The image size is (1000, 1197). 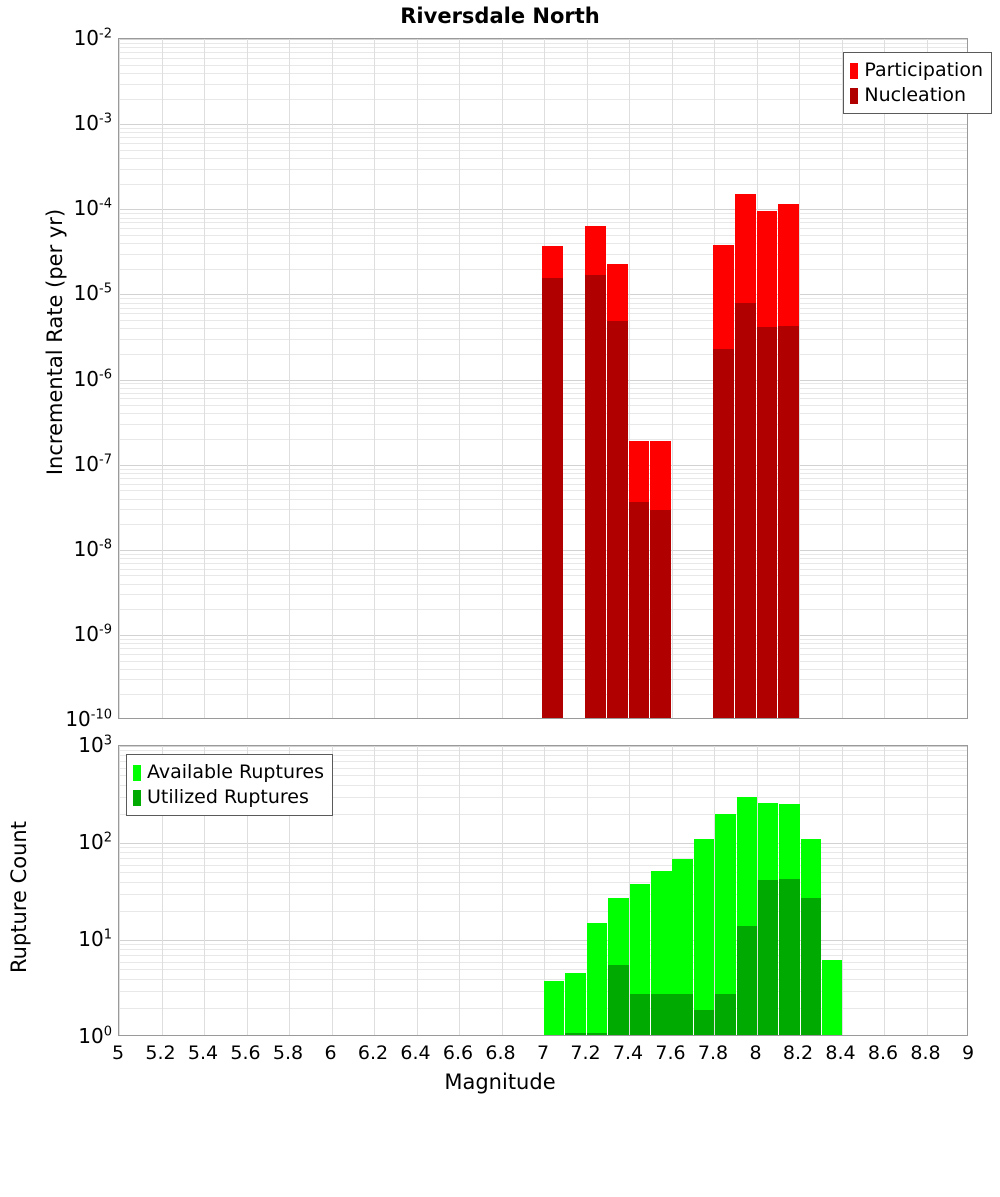 What do you see at coordinates (137, 772) in the screenshot?
I see `available-ruptures-swatch` at bounding box center [137, 772].